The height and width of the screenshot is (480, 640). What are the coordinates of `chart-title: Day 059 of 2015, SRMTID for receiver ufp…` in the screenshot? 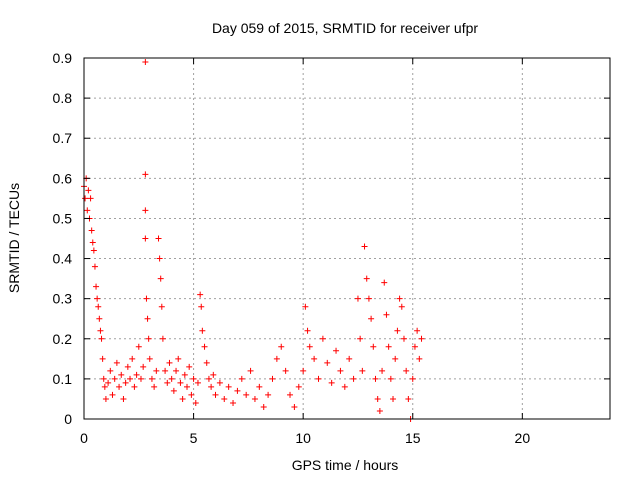 It's located at (345, 28).